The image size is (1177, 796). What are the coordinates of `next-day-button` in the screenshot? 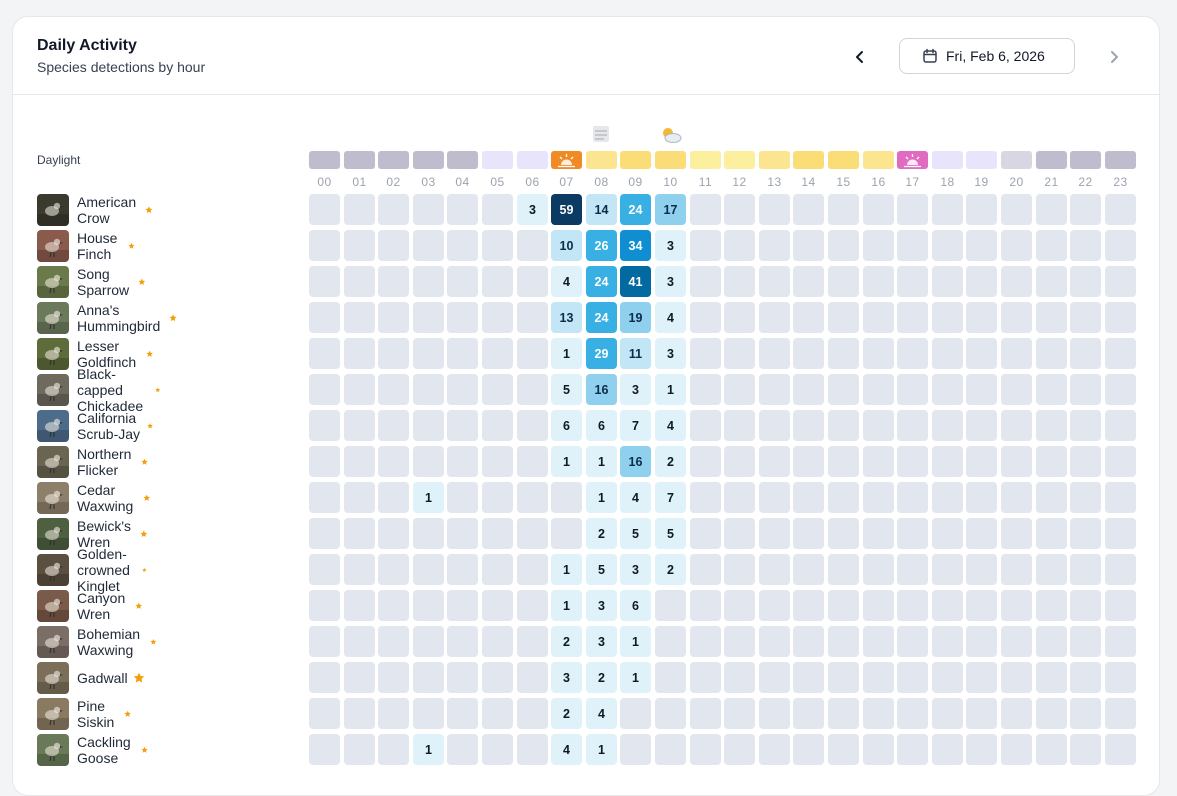 It's located at (1114, 57).